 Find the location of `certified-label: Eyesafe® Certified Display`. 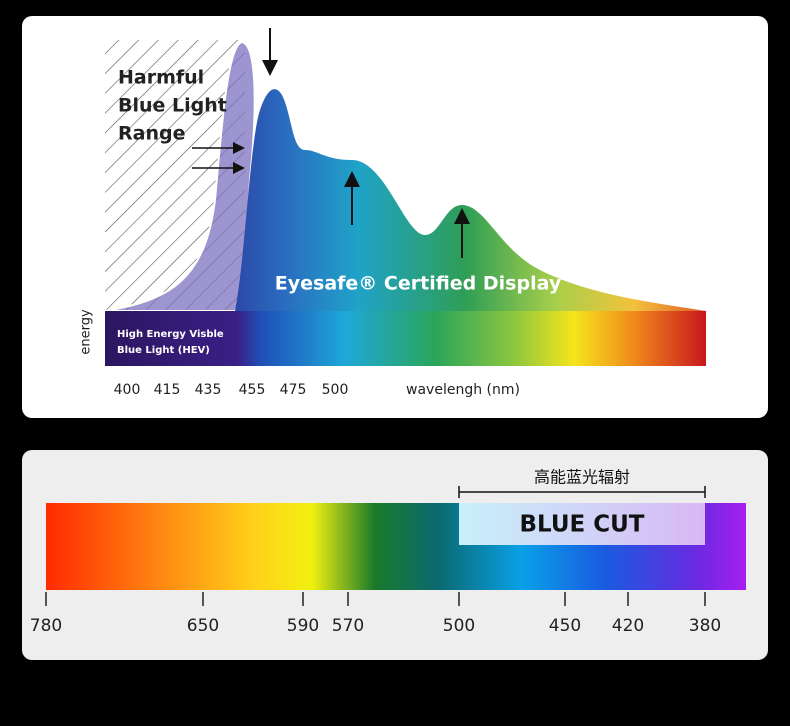

certified-label: Eyesafe® Certified Display is located at coordinates (418, 284).